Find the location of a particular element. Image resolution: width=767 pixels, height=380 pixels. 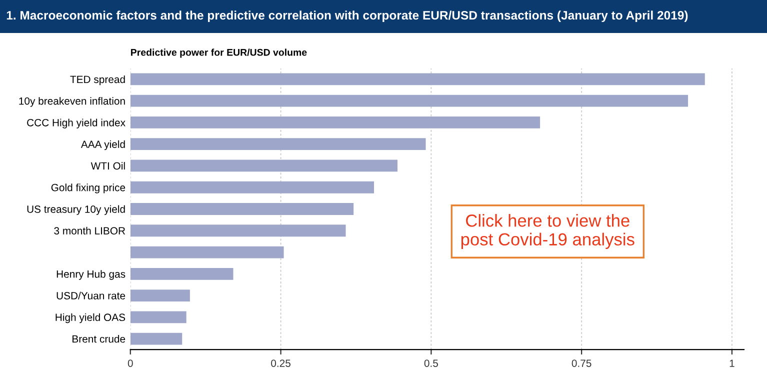

y-tick-label: 3 month LIBOR is located at coordinates (90, 230).